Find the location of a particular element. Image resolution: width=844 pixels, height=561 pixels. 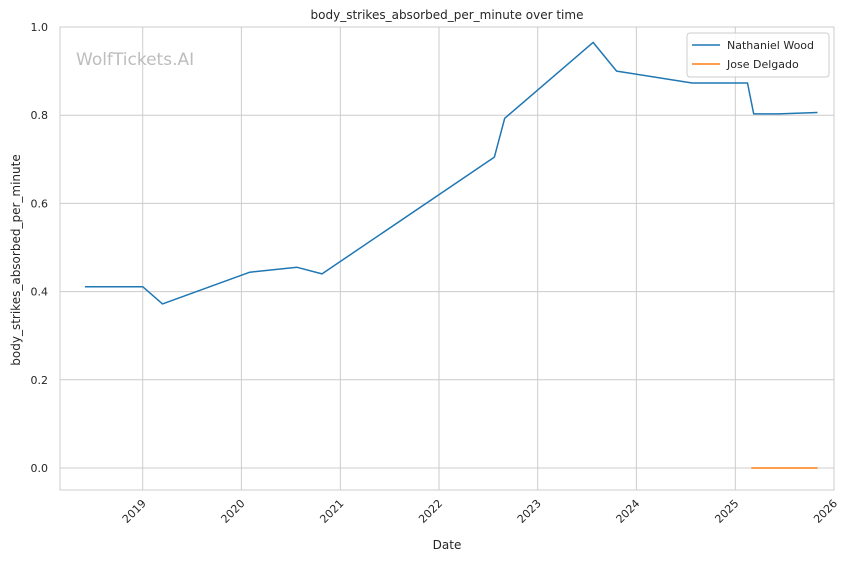

y-tick-label: 0.4 is located at coordinates (40, 292).